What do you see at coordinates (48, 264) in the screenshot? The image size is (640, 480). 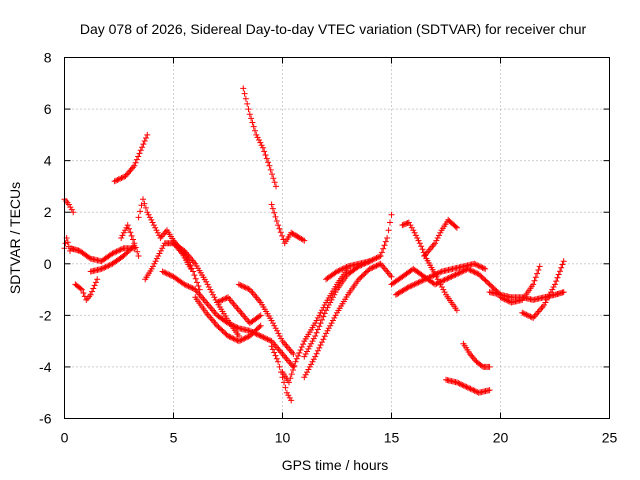 I see `y-tick-label: 0` at bounding box center [48, 264].